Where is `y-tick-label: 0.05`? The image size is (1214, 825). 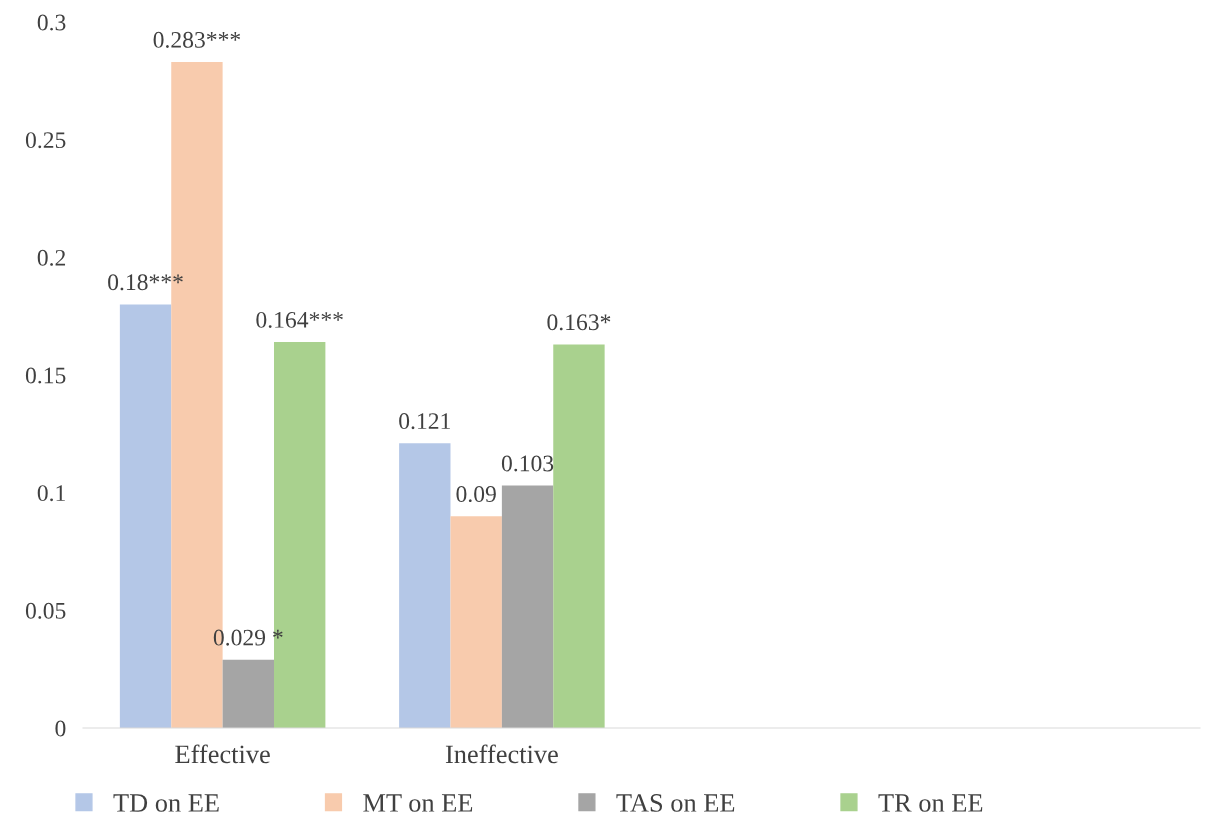 y-tick-label: 0.05 is located at coordinates (45, 610).